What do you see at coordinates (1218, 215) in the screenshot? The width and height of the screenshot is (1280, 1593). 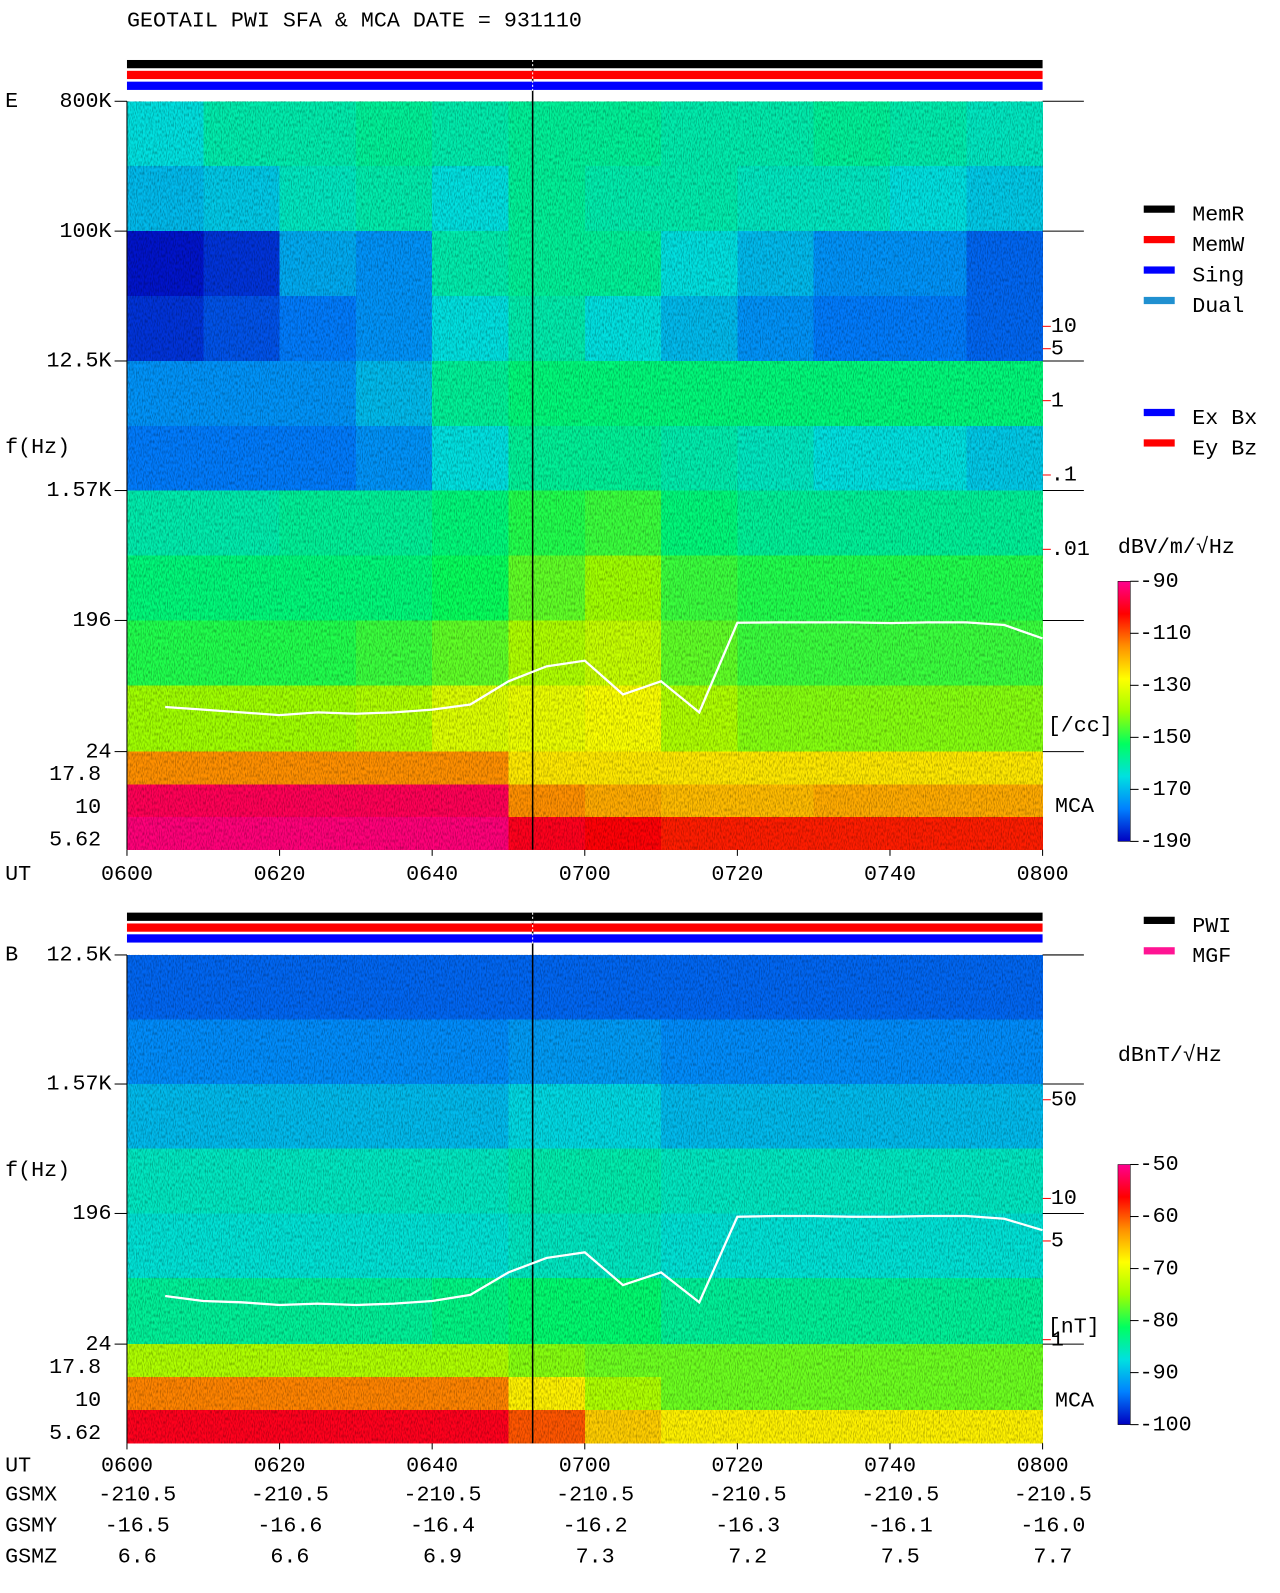 I see `legend-label: MemR` at bounding box center [1218, 215].